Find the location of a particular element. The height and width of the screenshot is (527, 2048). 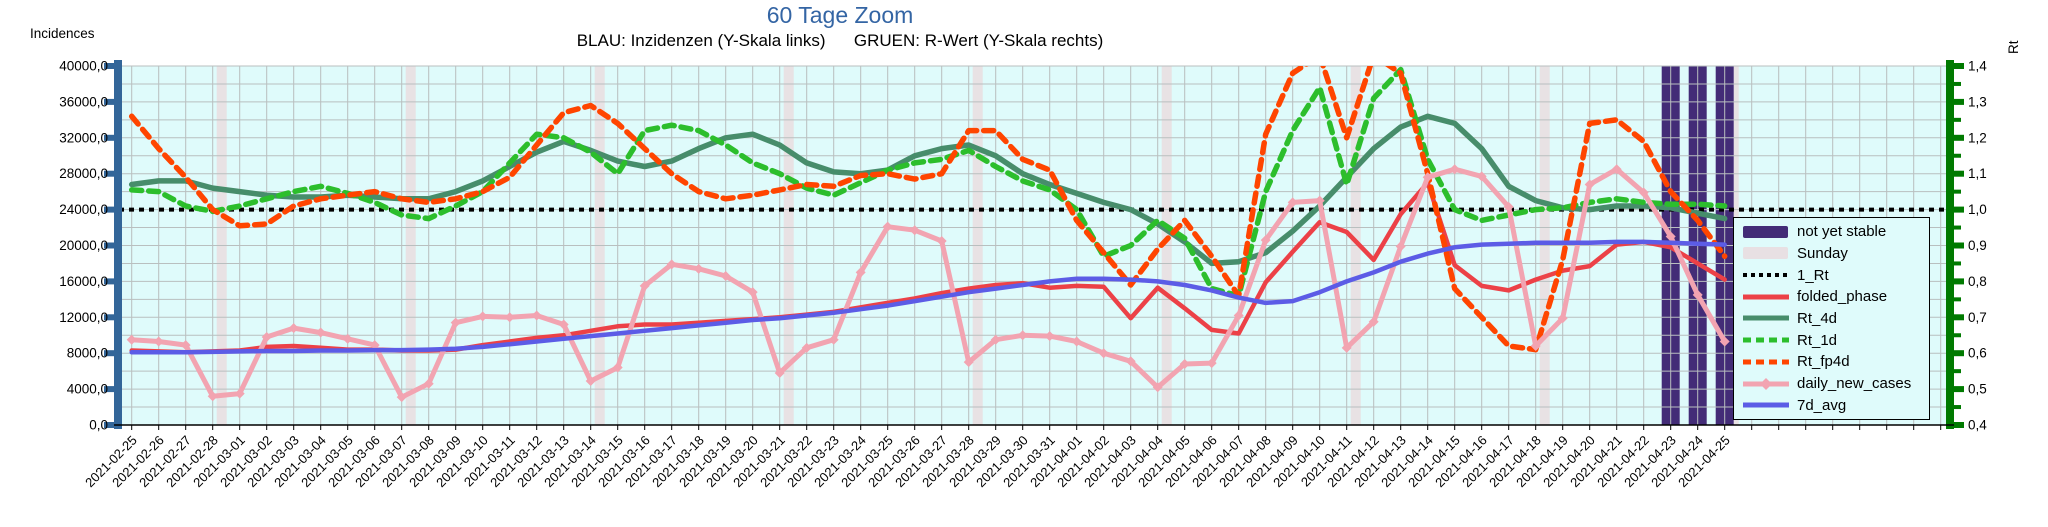

legend-swatch-band-icon is located at coordinates (1765, 231).